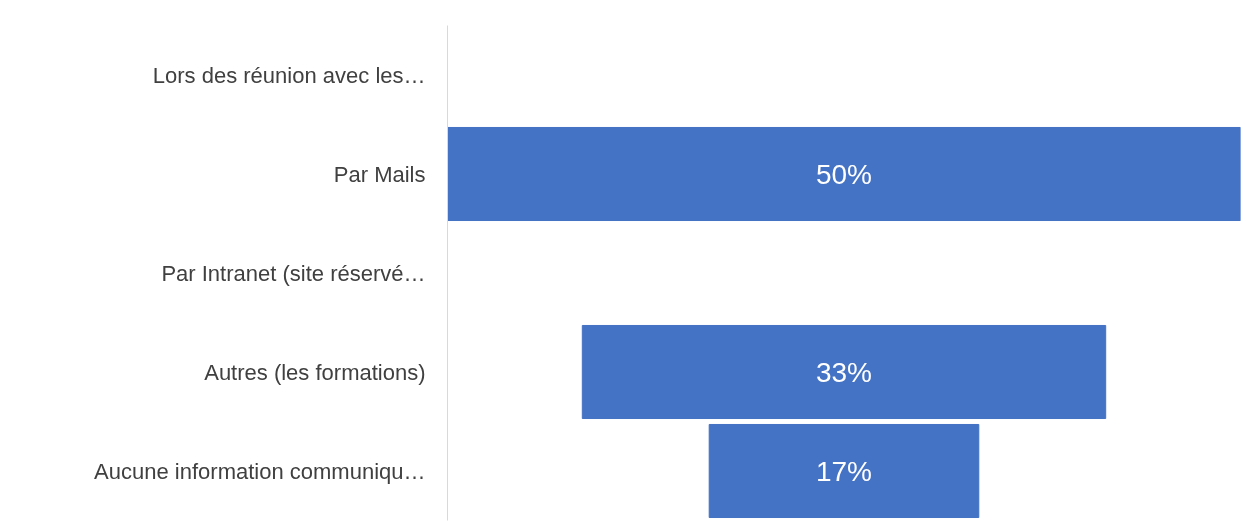 The width and height of the screenshot is (1246, 531). Describe the element at coordinates (844, 174) in the screenshot. I see `data-label: 50%` at that location.